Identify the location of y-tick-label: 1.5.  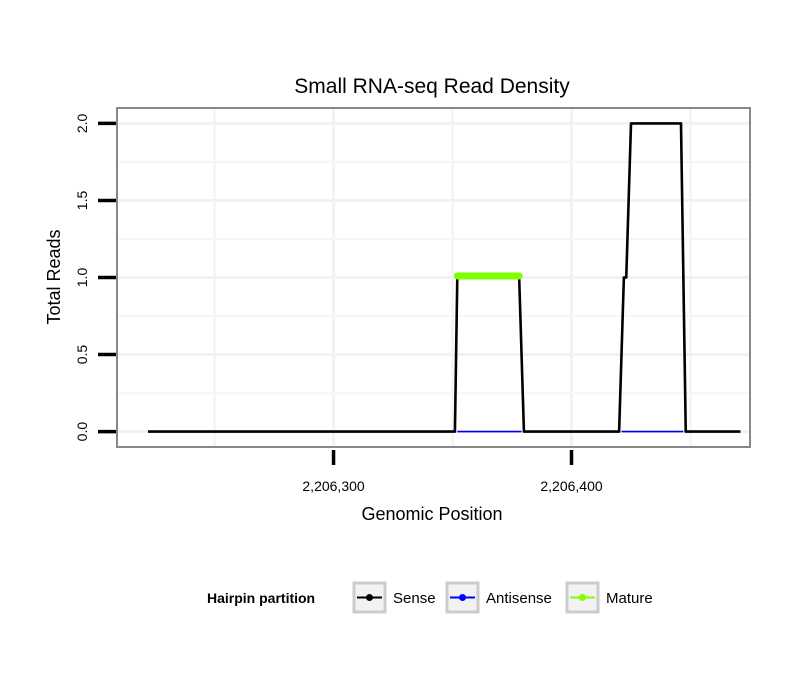
(82, 201).